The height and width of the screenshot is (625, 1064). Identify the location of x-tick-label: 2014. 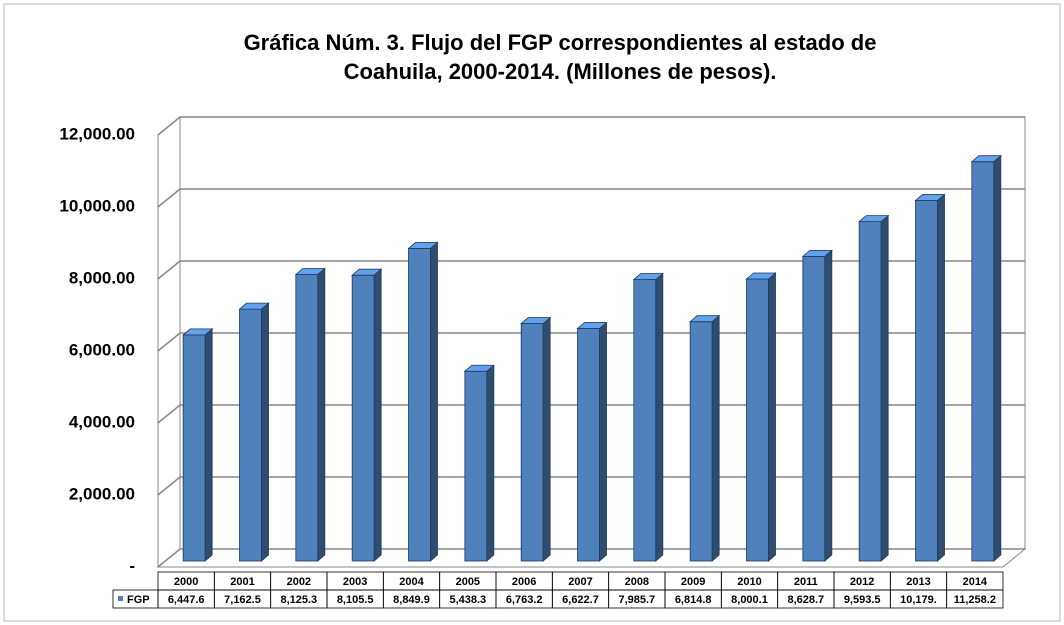
(975, 582).